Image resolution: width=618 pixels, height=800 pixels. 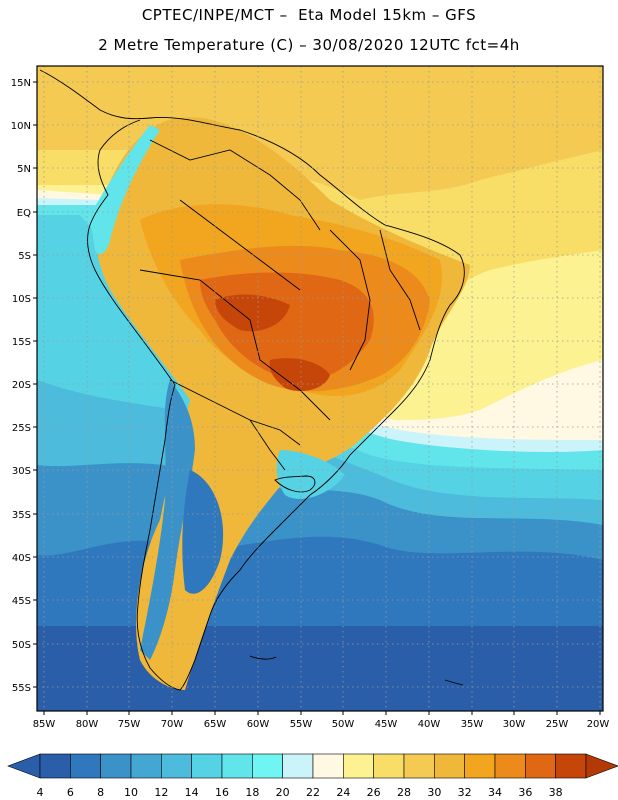 I want to click on lat-ticks, so click(x=35, y=384).